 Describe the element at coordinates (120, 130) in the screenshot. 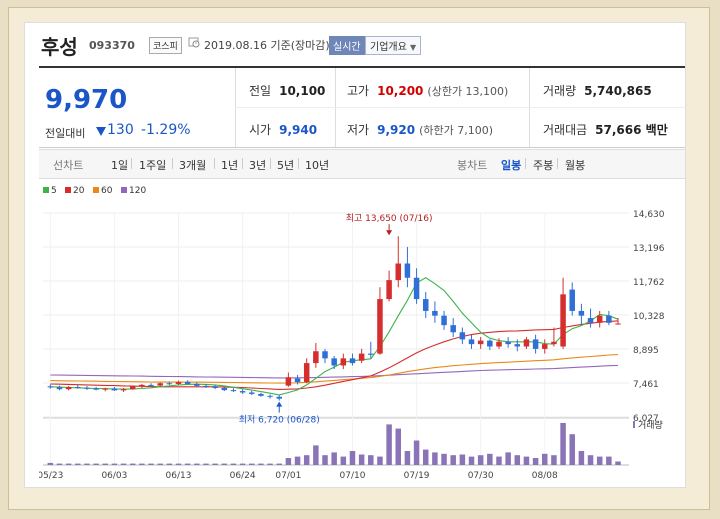

I see `change-amount: 130` at that location.